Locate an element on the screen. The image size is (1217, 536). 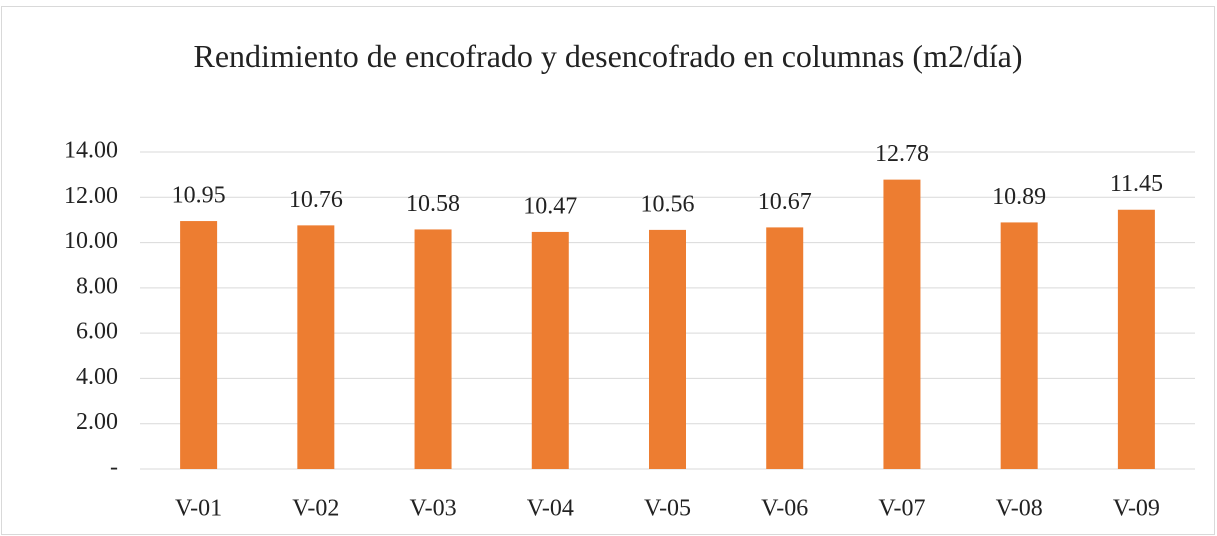
data-label: 10.67 is located at coordinates (785, 202).